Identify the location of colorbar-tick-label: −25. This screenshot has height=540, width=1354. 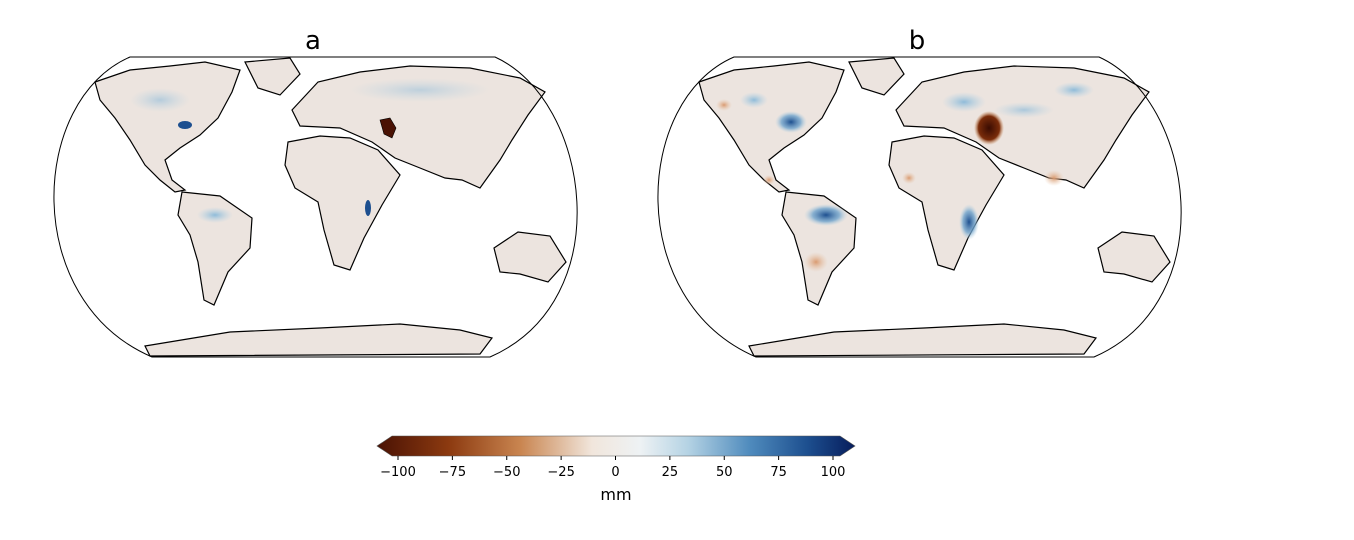
(560, 472).